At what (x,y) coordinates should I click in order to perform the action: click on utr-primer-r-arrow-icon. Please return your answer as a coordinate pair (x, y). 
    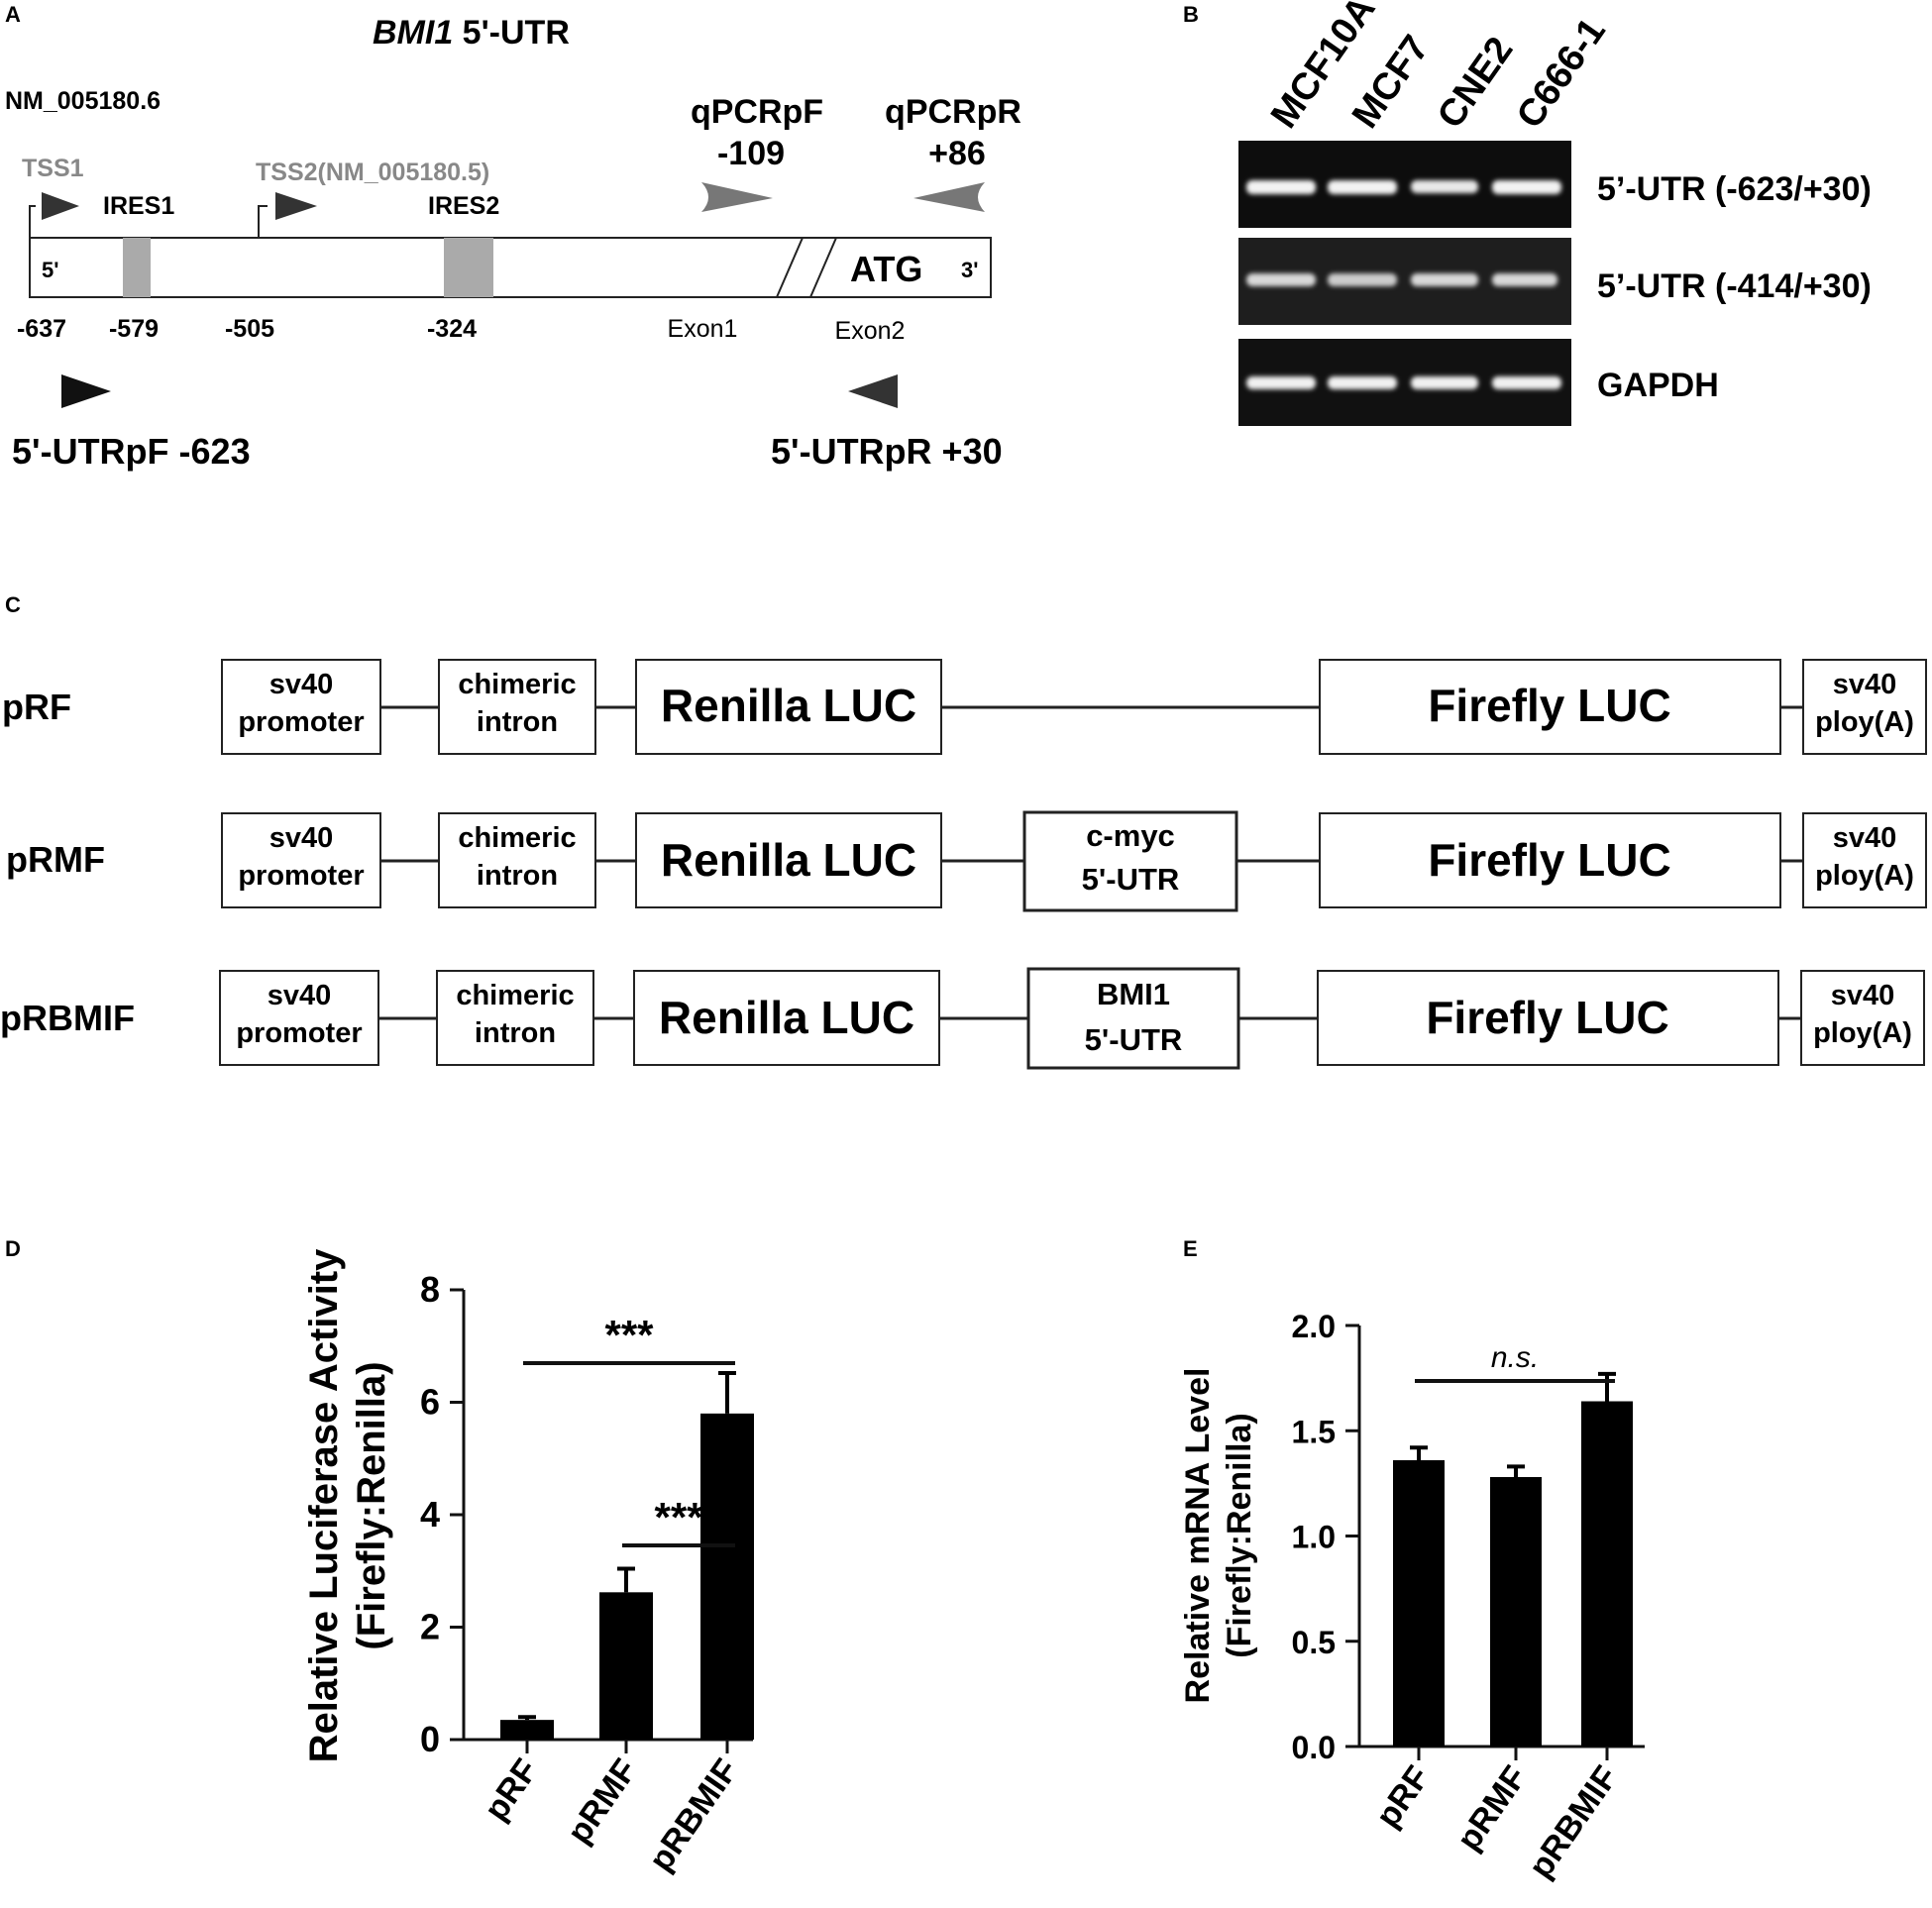
    Looking at the image, I should click on (873, 391).